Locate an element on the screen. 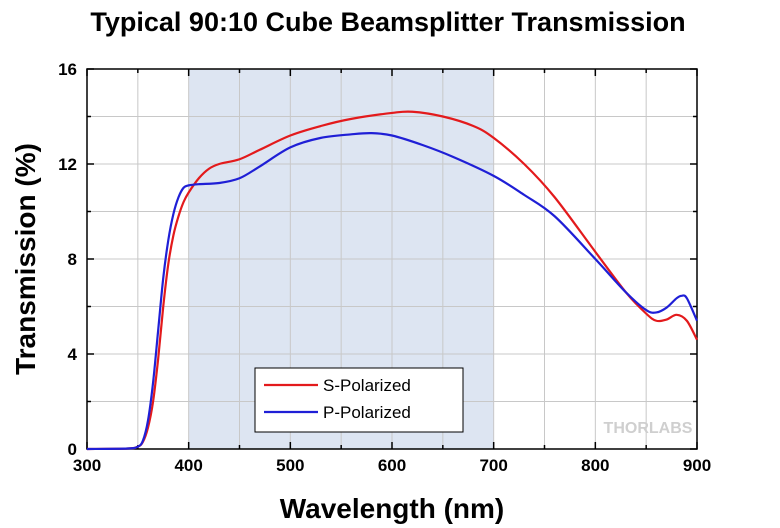  x-tick-label: 400 is located at coordinates (188, 465).